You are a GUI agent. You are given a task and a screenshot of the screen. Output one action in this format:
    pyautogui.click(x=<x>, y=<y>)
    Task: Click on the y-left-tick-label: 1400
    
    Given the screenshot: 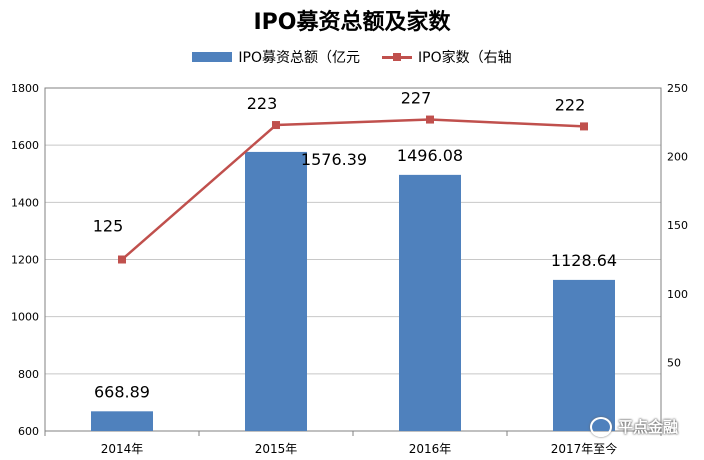 What is the action you would take?
    pyautogui.click(x=25, y=202)
    